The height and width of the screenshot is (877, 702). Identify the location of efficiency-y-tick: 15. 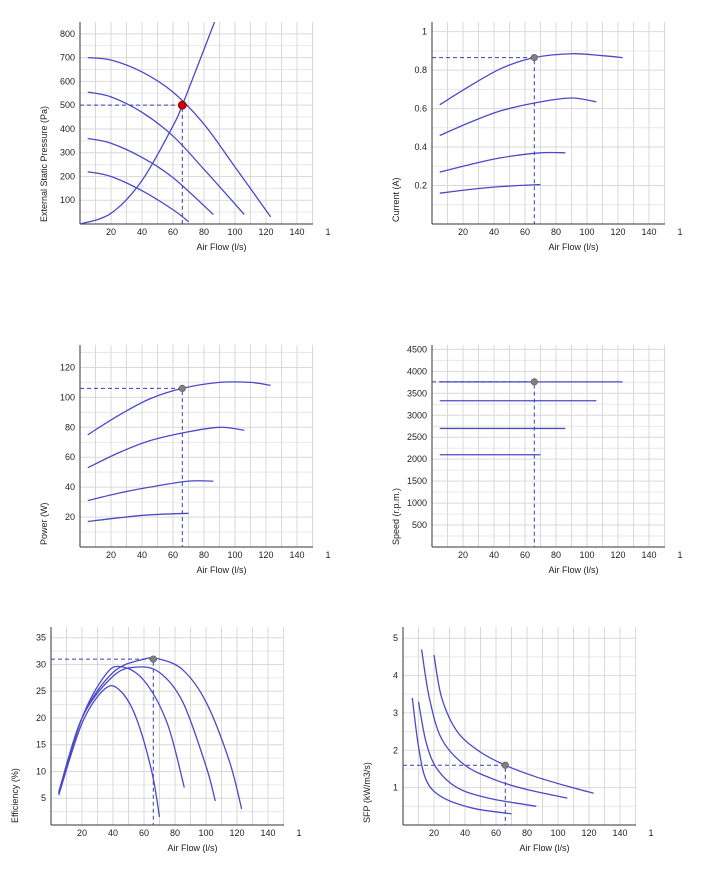
(41, 745).